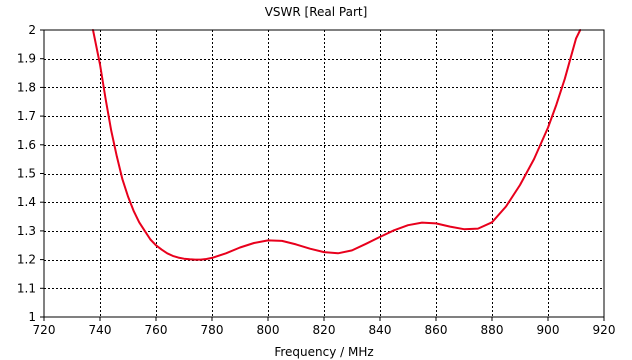 Image resolution: width=632 pixels, height=360 pixels. What do you see at coordinates (26, 202) in the screenshot?
I see `y-tick-label: 1.4` at bounding box center [26, 202].